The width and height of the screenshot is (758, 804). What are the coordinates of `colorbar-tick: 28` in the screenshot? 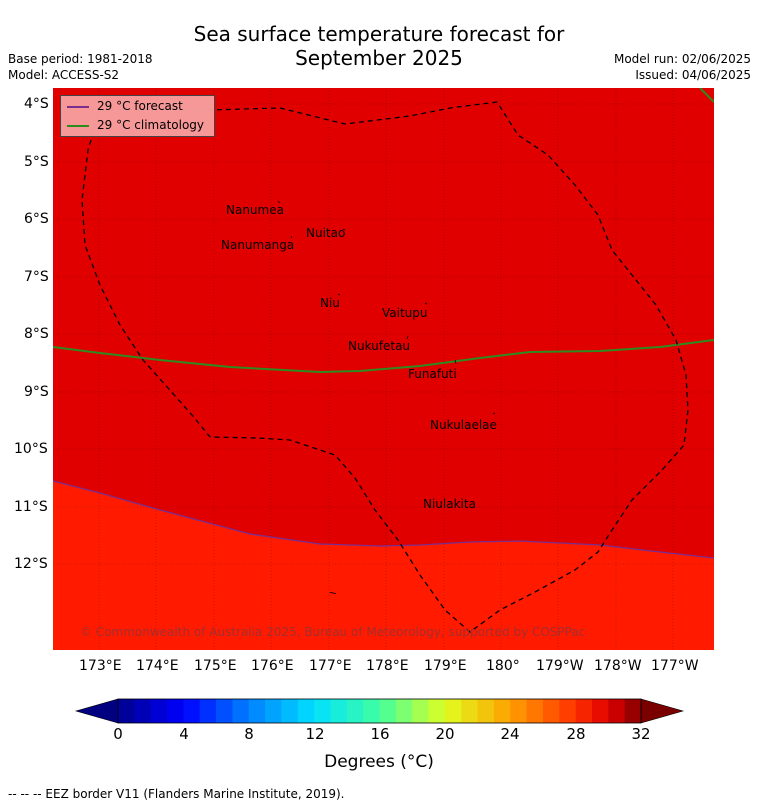 It's located at (576, 734).